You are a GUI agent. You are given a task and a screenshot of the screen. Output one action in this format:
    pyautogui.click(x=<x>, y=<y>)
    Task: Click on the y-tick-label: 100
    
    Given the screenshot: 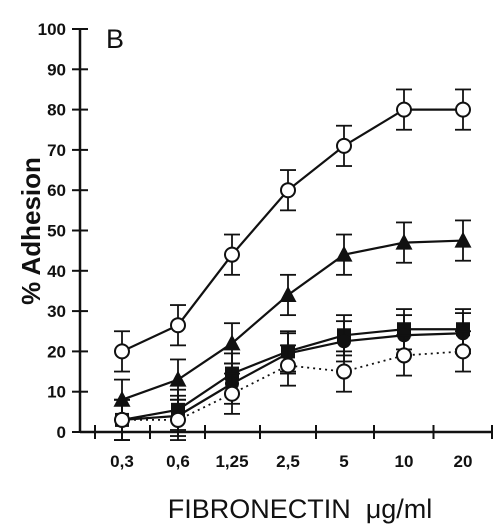 What is the action you would take?
    pyautogui.click(x=52, y=29)
    